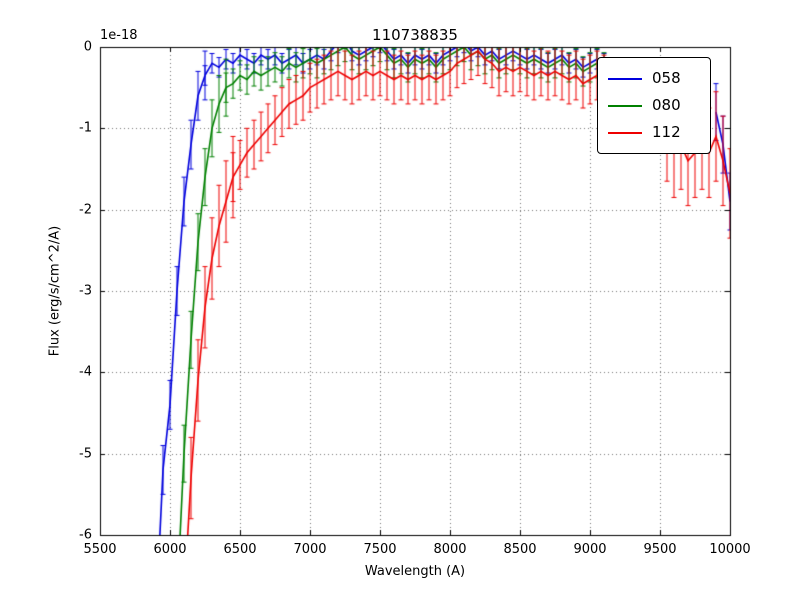  I want to click on legend-entry-058: 058, so click(654, 78).